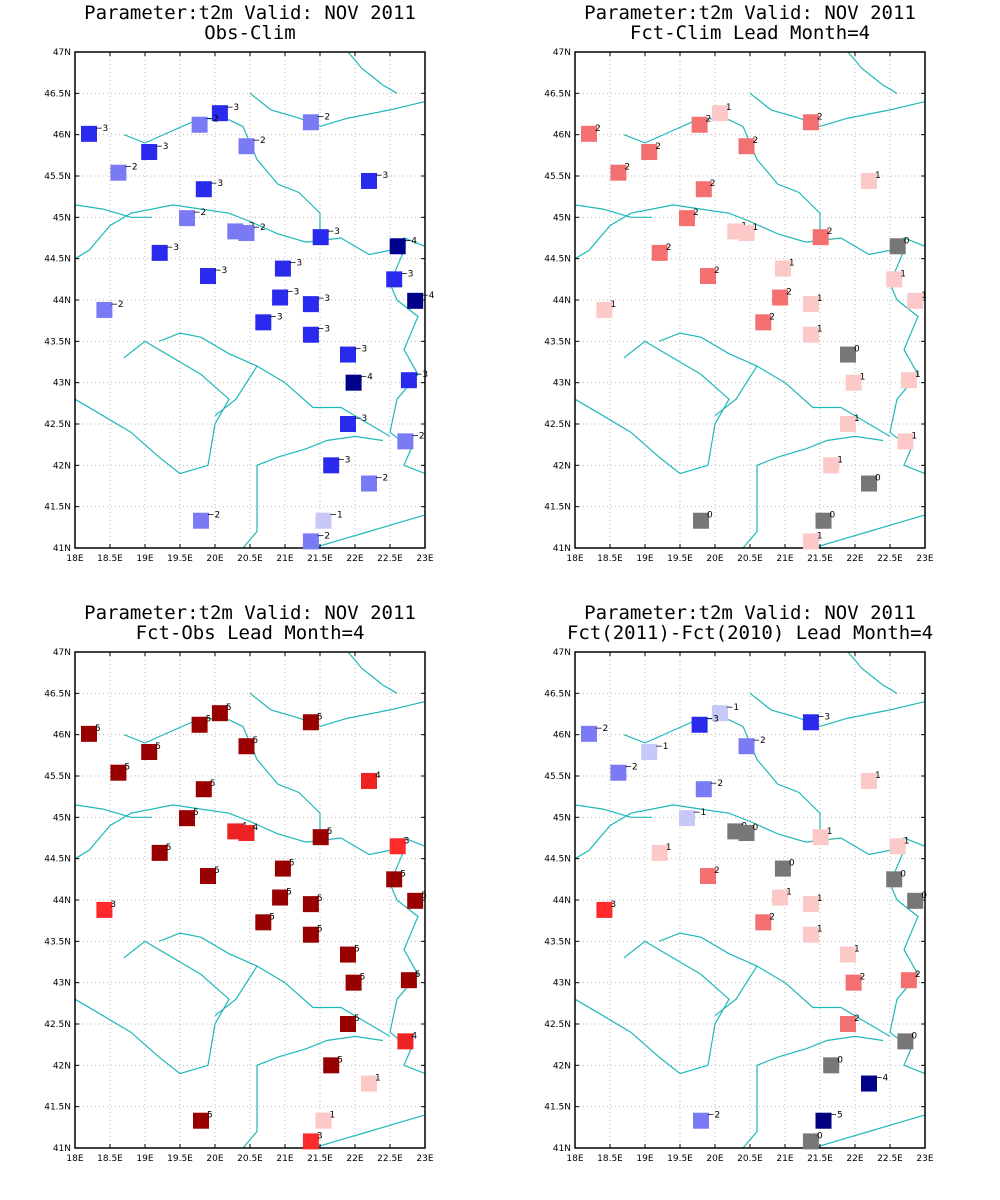  Describe the element at coordinates (820, 1159) in the screenshot. I see `x-tick-label: 21.5E` at that location.